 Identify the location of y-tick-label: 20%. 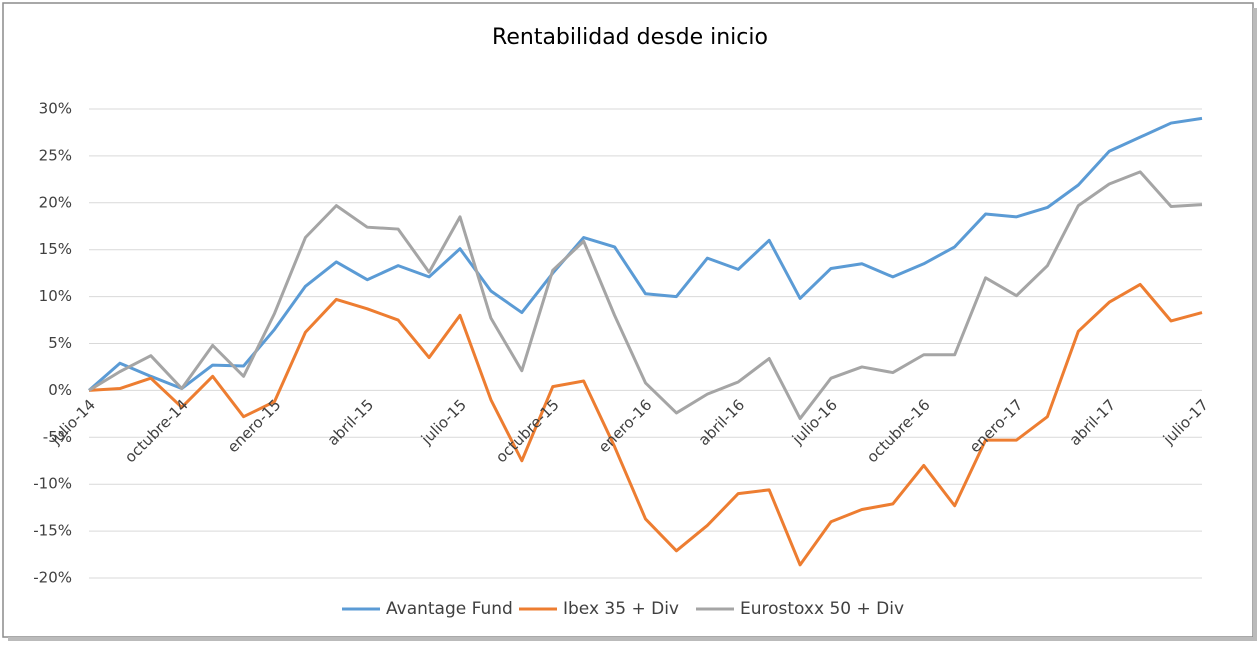
(55, 202).